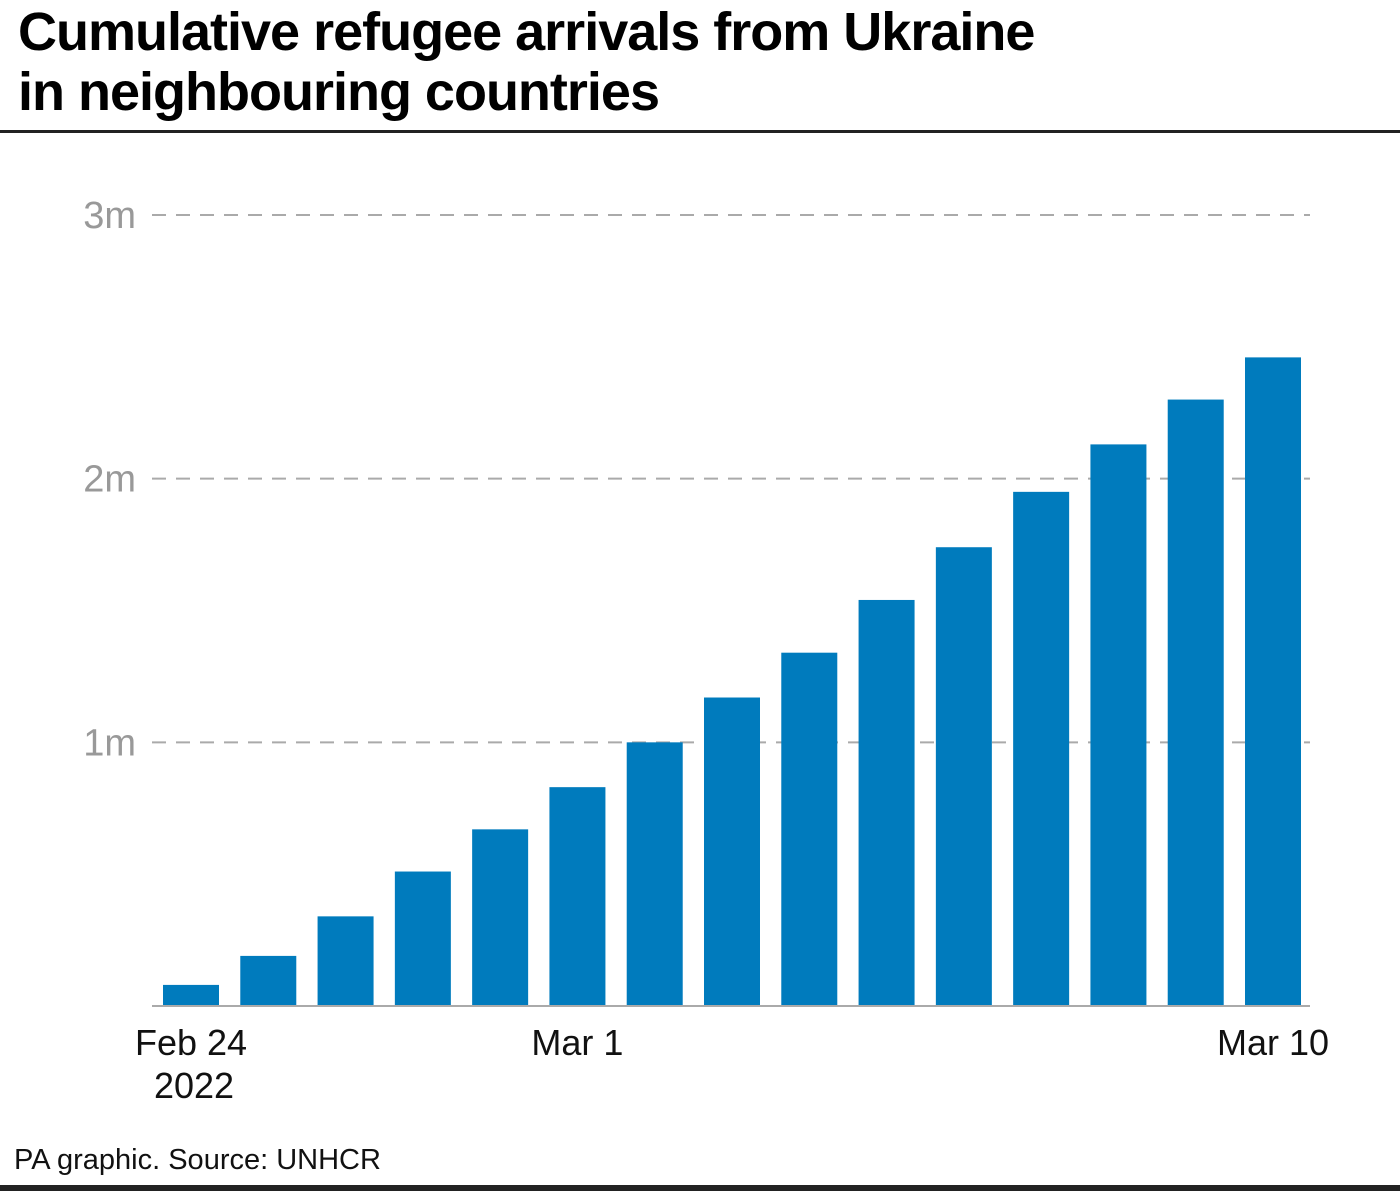 The width and height of the screenshot is (1400, 1191). What do you see at coordinates (191, 1042) in the screenshot?
I see `x-tick-label: Feb 24` at bounding box center [191, 1042].